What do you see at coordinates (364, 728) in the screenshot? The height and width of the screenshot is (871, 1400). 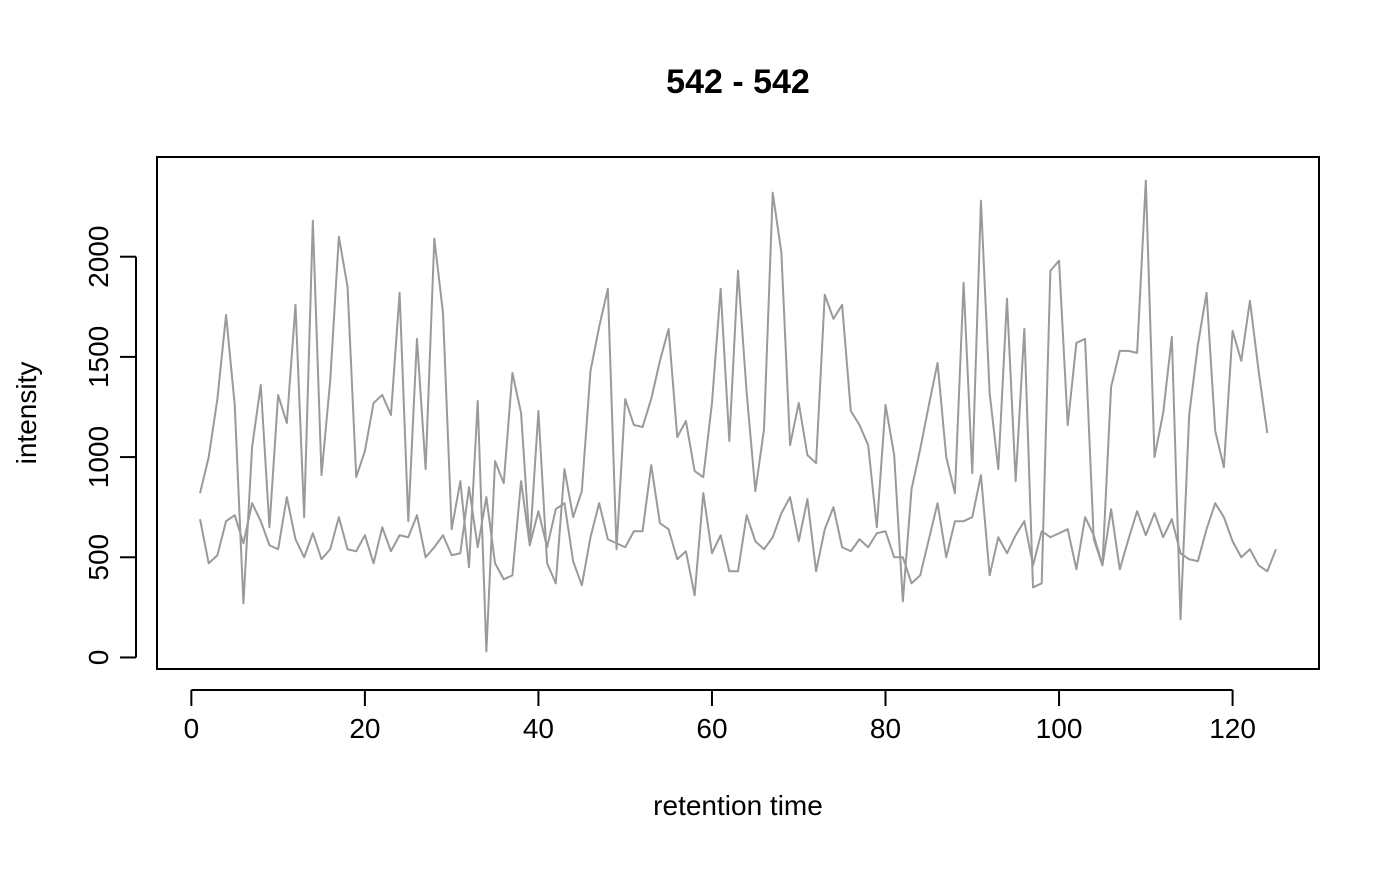 I see `x-tick-label: 20` at bounding box center [364, 728].